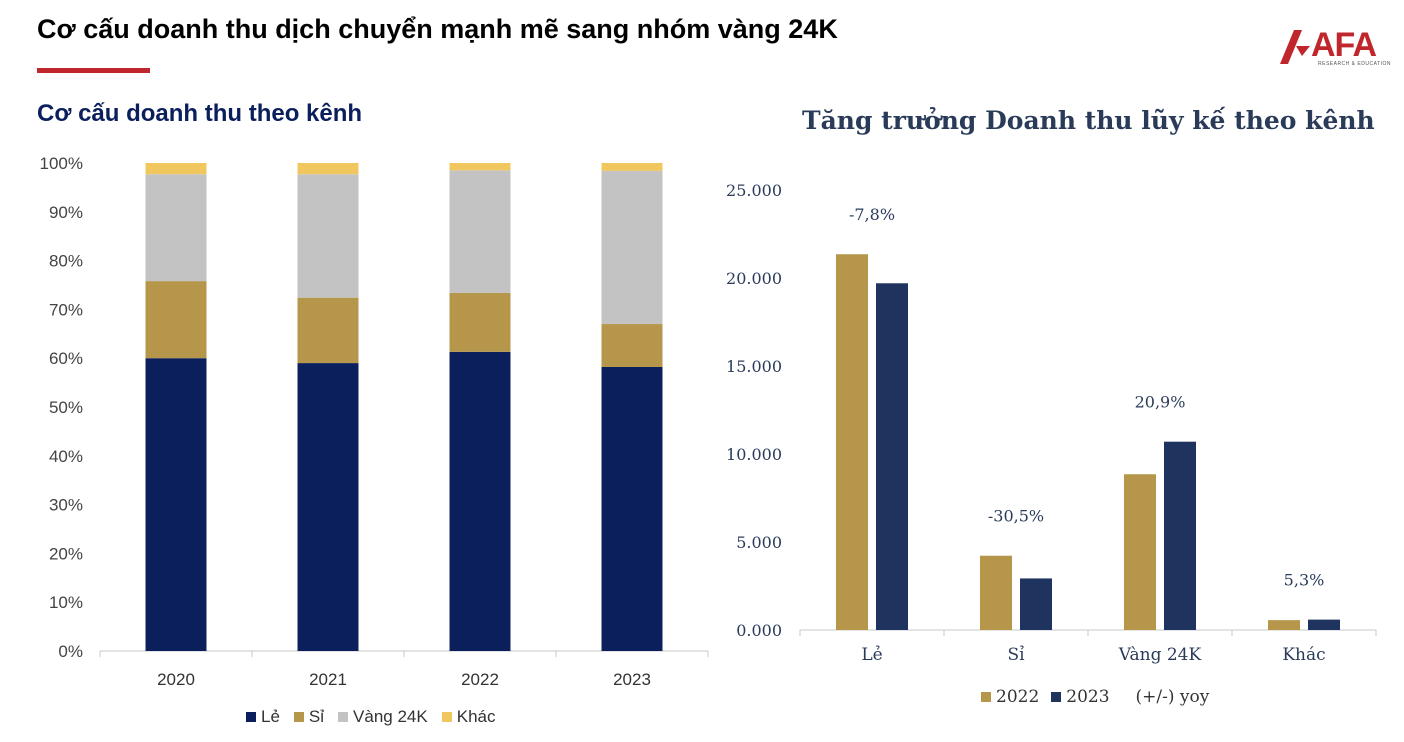 Image resolution: width=1404 pixels, height=742 pixels. What do you see at coordinates (872, 214) in the screenshot?
I see `yoy-annotation: -7,8%` at bounding box center [872, 214].